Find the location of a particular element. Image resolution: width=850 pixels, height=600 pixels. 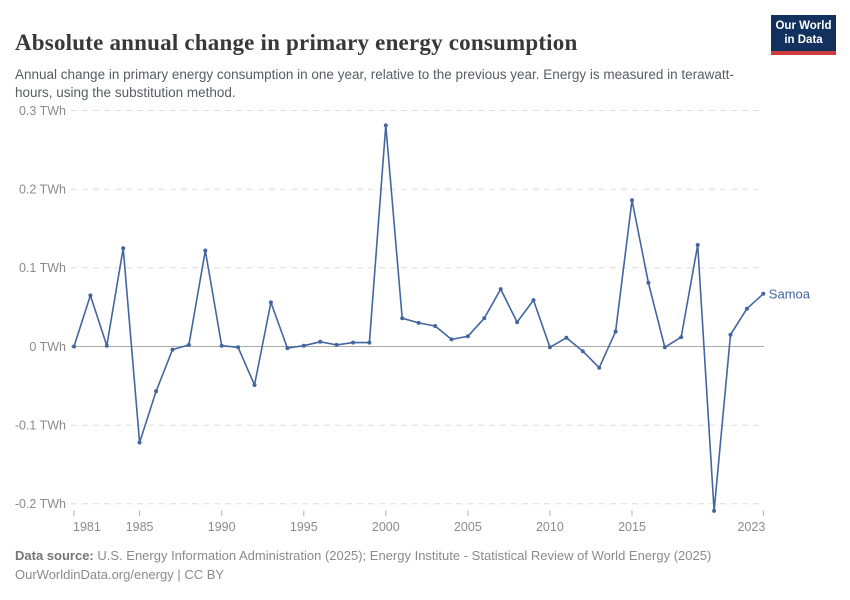

x-axis-tick-label: 2000 is located at coordinates (386, 527).